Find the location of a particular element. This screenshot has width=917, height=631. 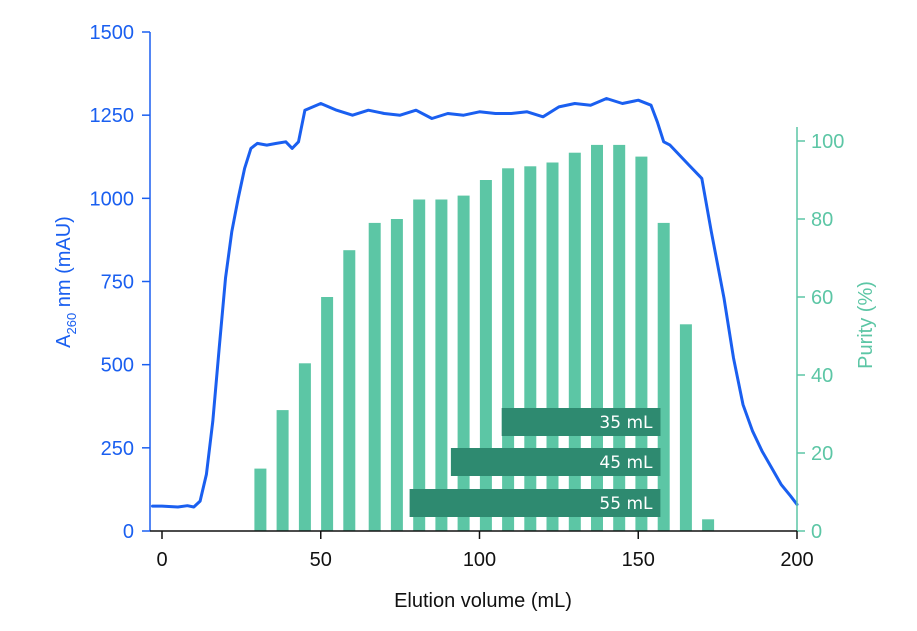

y-right-tick-label: 40 is located at coordinates (822, 376).